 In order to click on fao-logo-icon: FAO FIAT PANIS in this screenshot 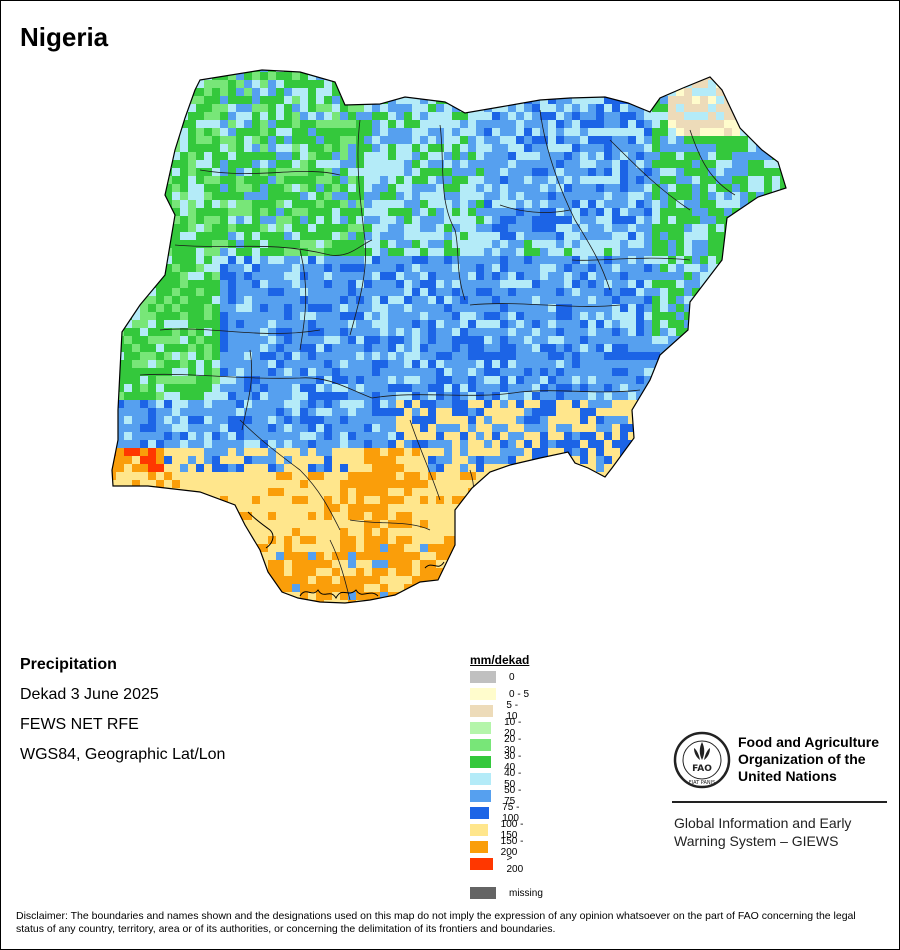, I will do `click(702, 760)`.